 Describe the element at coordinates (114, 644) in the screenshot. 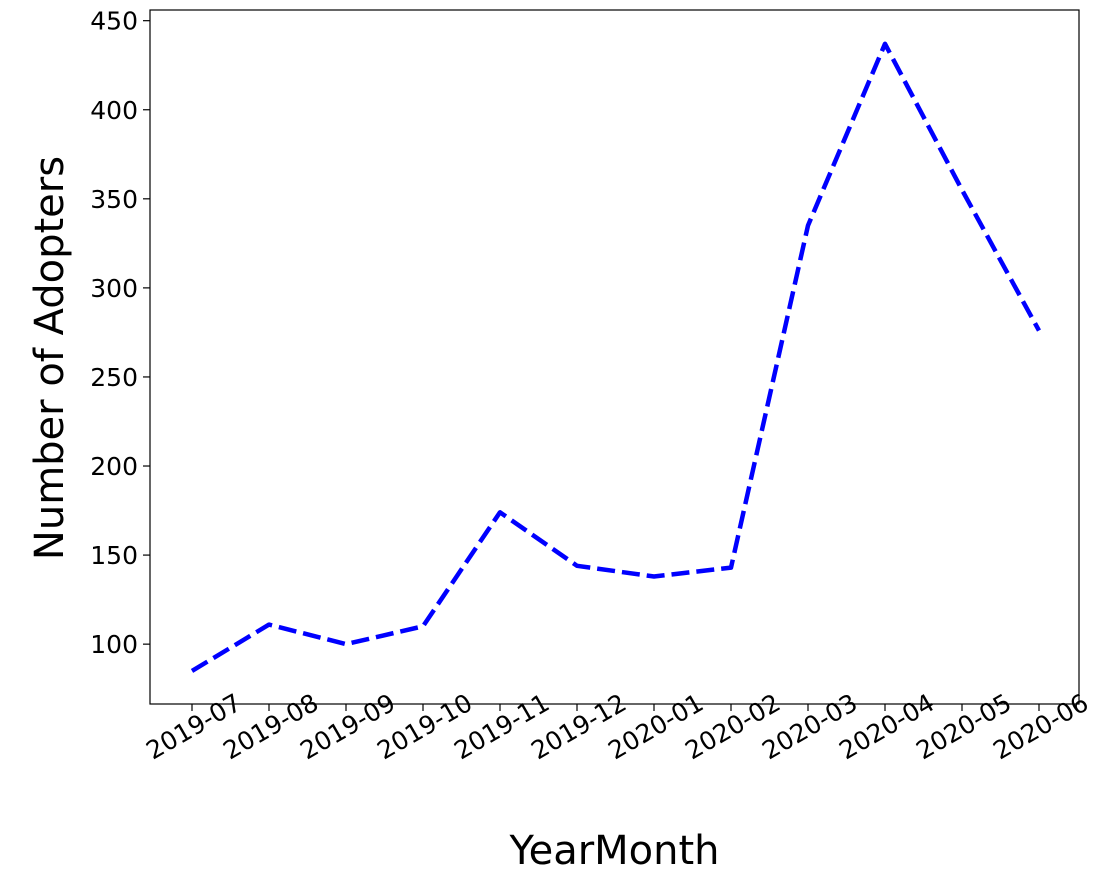

I see `y-tick-label: 100` at that location.